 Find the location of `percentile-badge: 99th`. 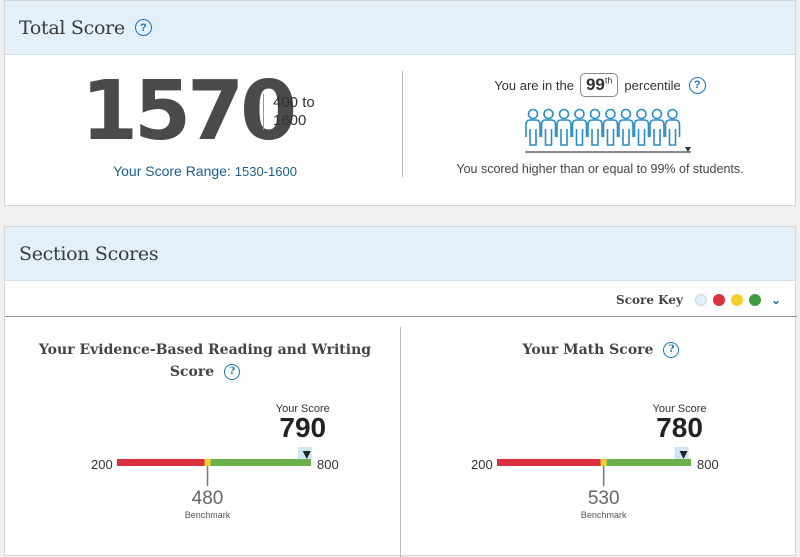

percentile-badge: 99th is located at coordinates (599, 85).